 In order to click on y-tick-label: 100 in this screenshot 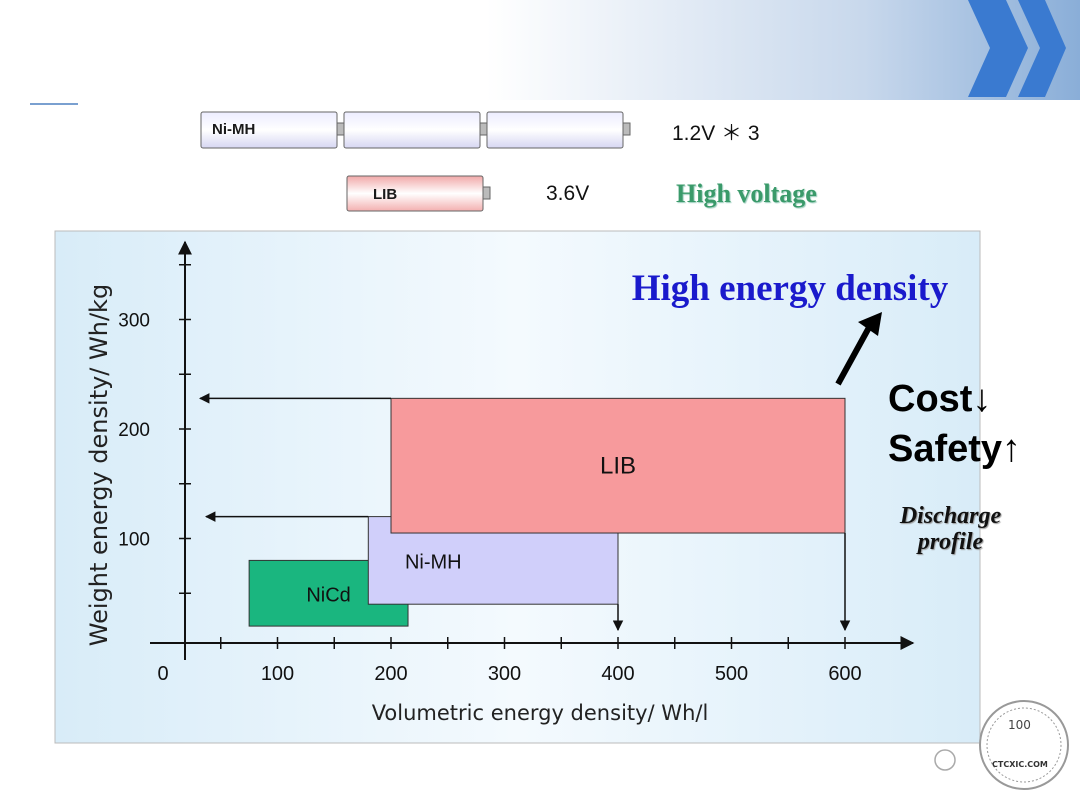, I will do `click(134, 540)`.